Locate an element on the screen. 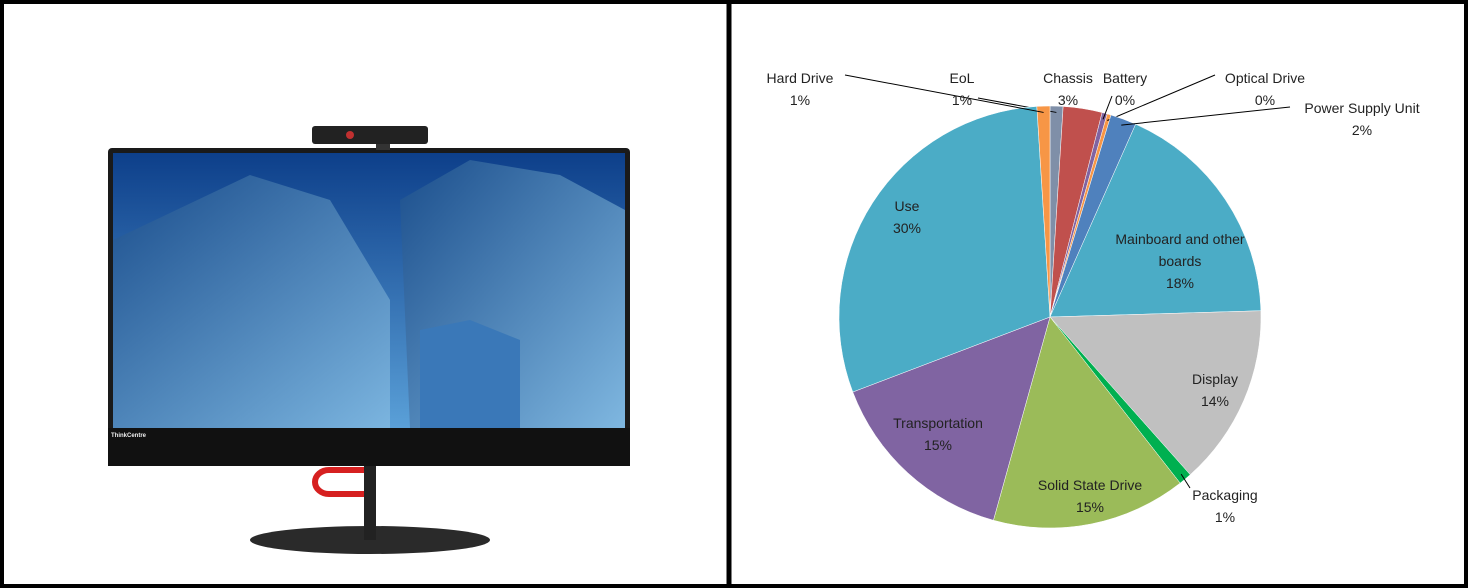  camera-mount is located at coordinates (383, 147).